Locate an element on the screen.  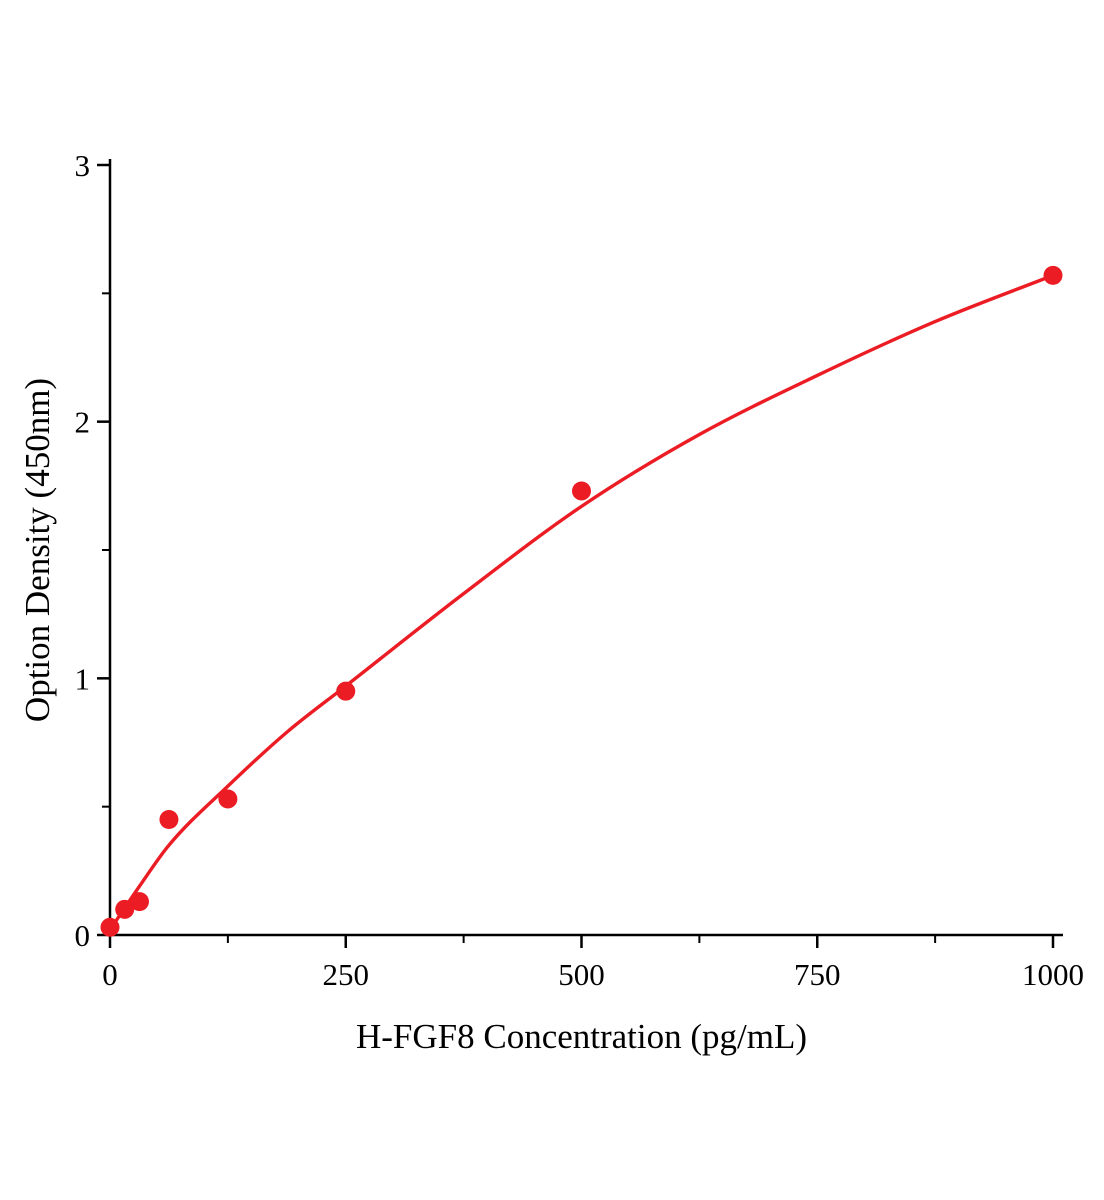
y-axis-tick-label: 1 is located at coordinates (83, 678).